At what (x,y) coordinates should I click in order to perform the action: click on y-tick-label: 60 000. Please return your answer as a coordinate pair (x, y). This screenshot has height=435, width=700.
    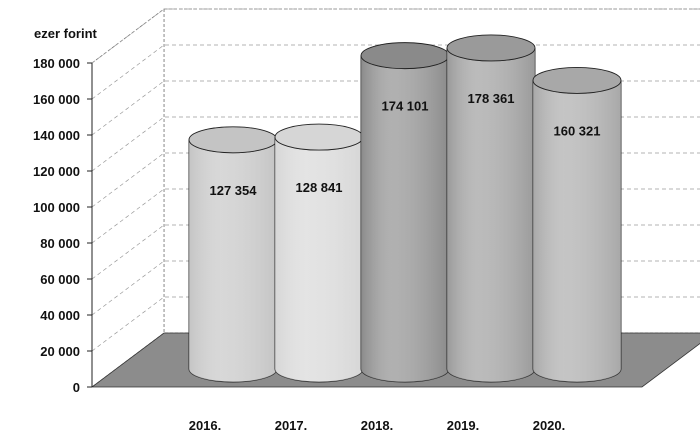
    Looking at the image, I should click on (60, 279).